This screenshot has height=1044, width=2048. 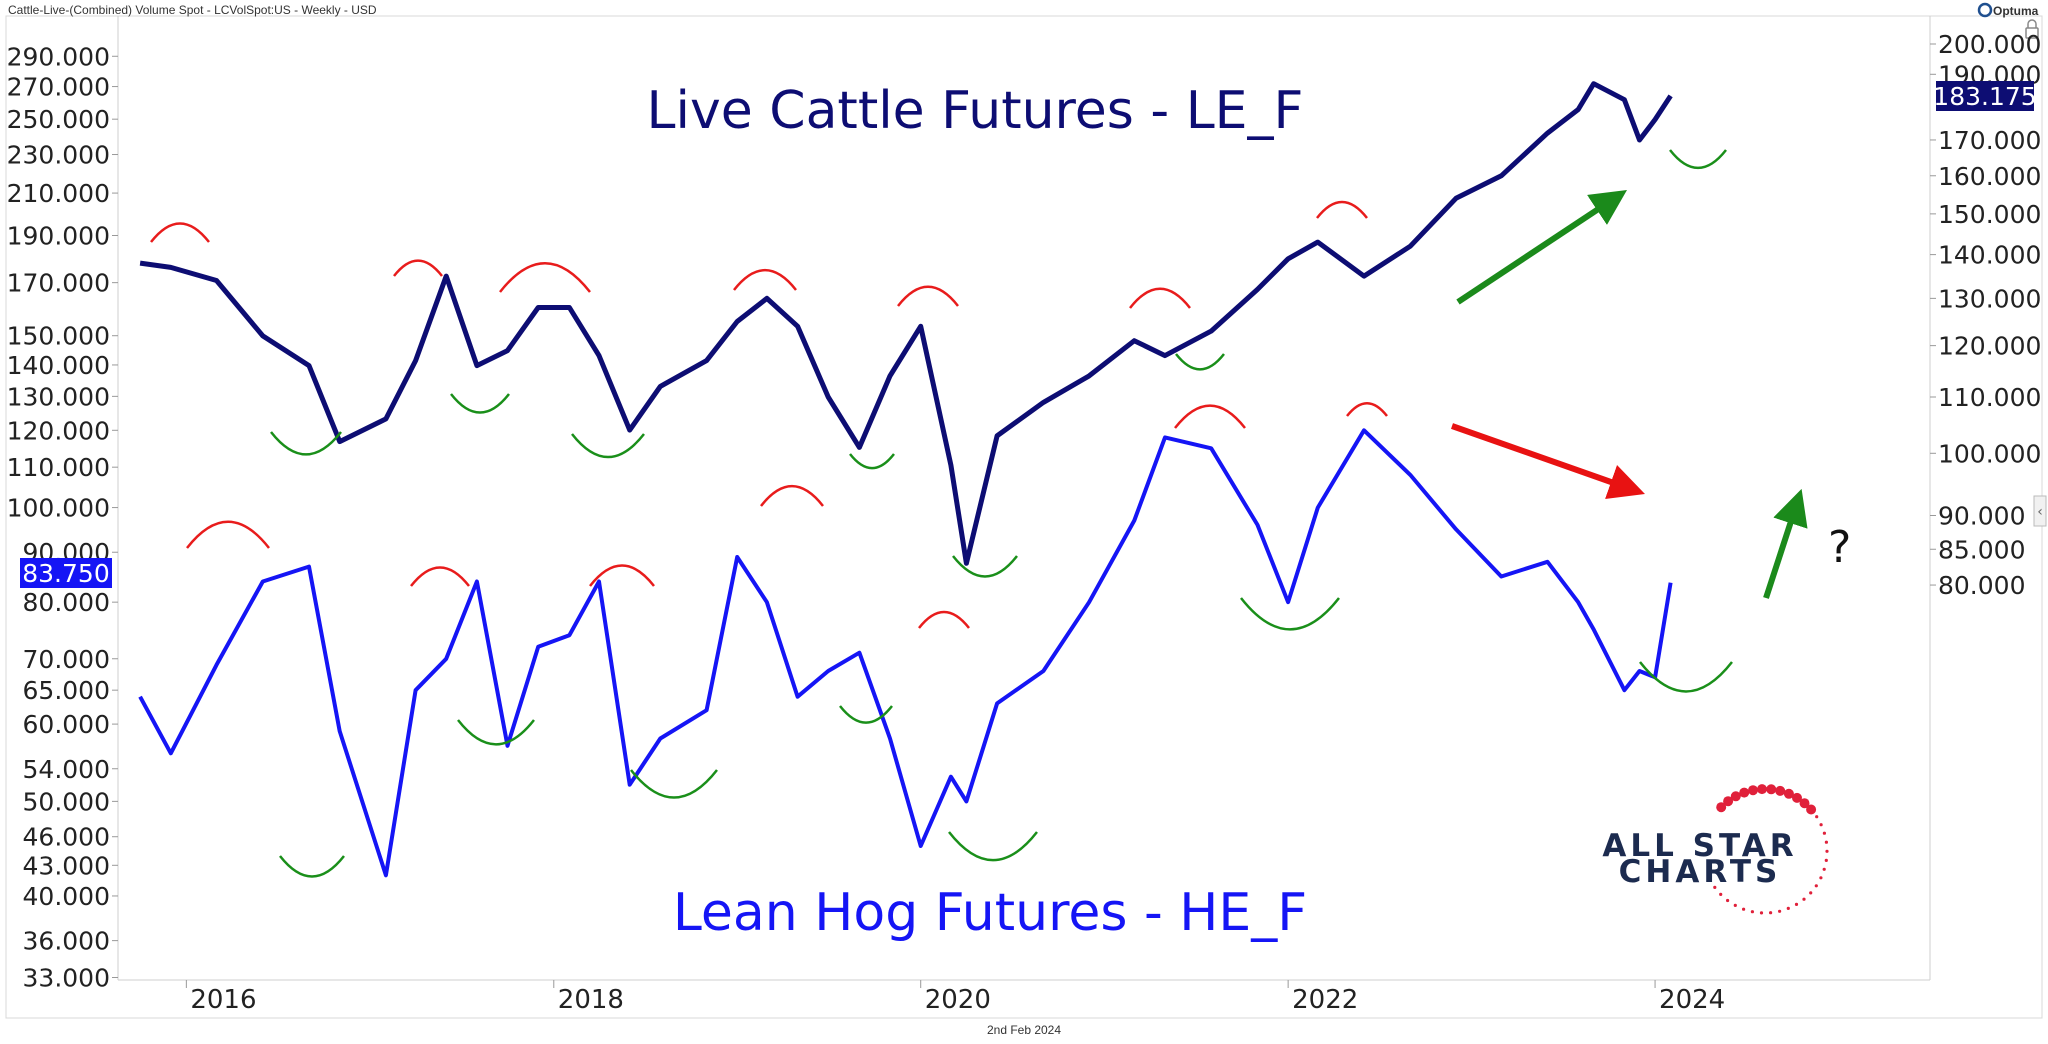 I want to click on time-tick-label: 2018, so click(x=591, y=1000).